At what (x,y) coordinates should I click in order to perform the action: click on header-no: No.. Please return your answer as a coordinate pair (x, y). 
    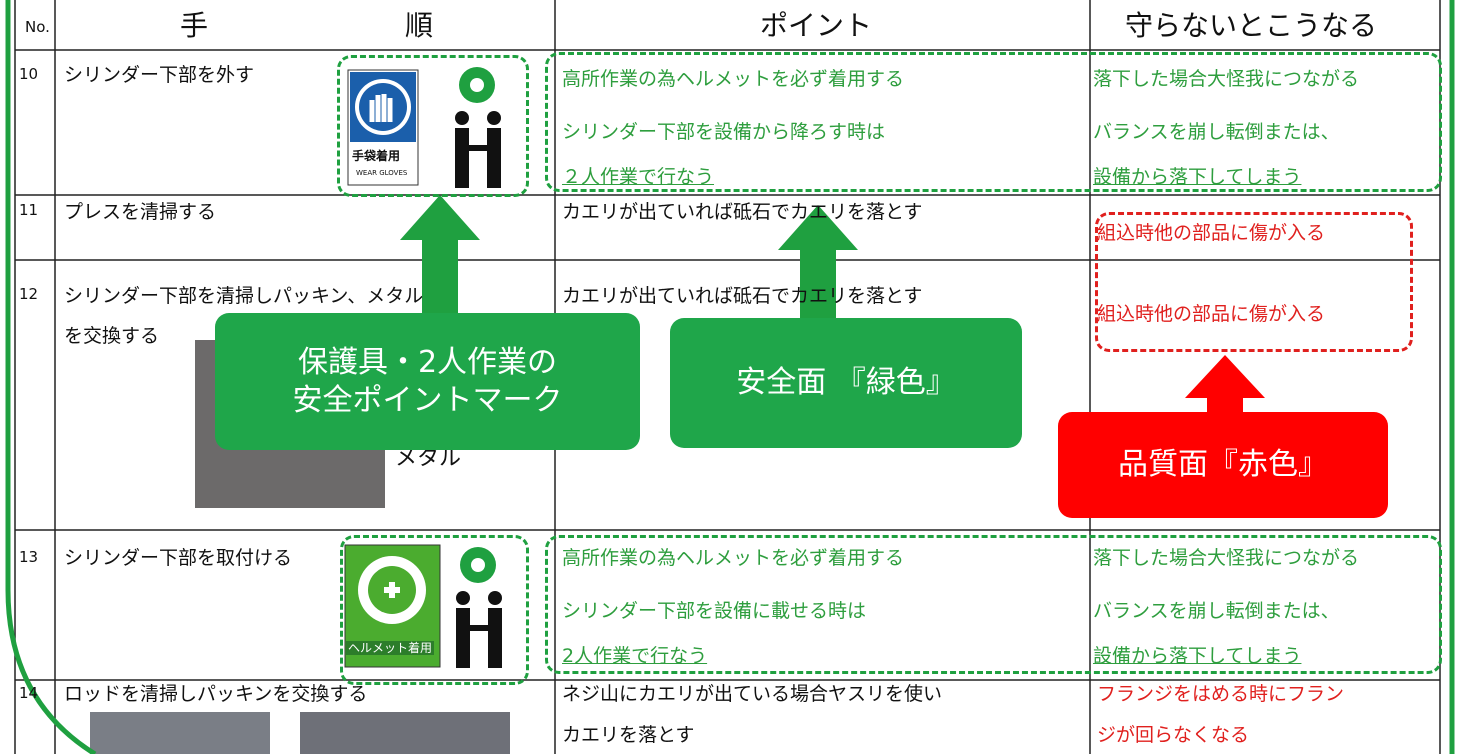
    Looking at the image, I should click on (37, 27).